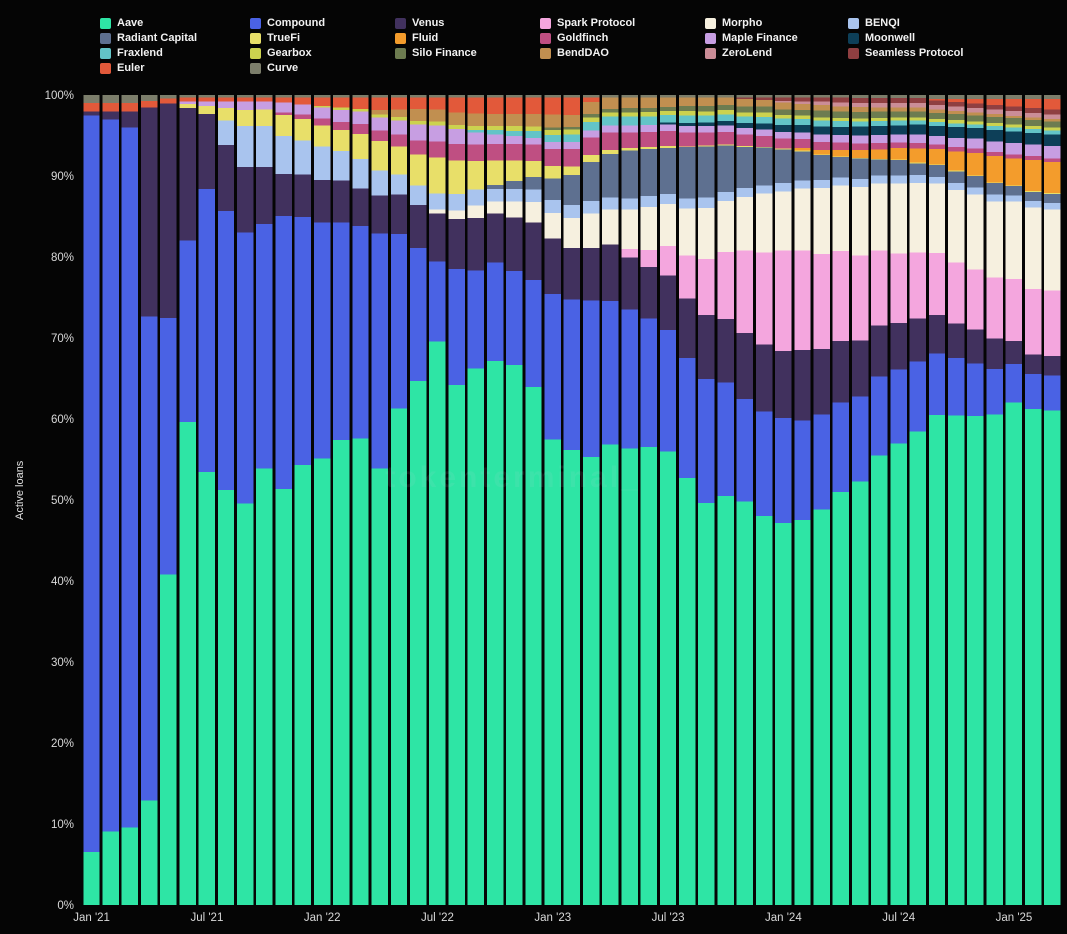 The width and height of the screenshot is (1067, 934). What do you see at coordinates (776, 38) in the screenshot?
I see `legend-item-maple-finance: Maple Finance` at bounding box center [776, 38].